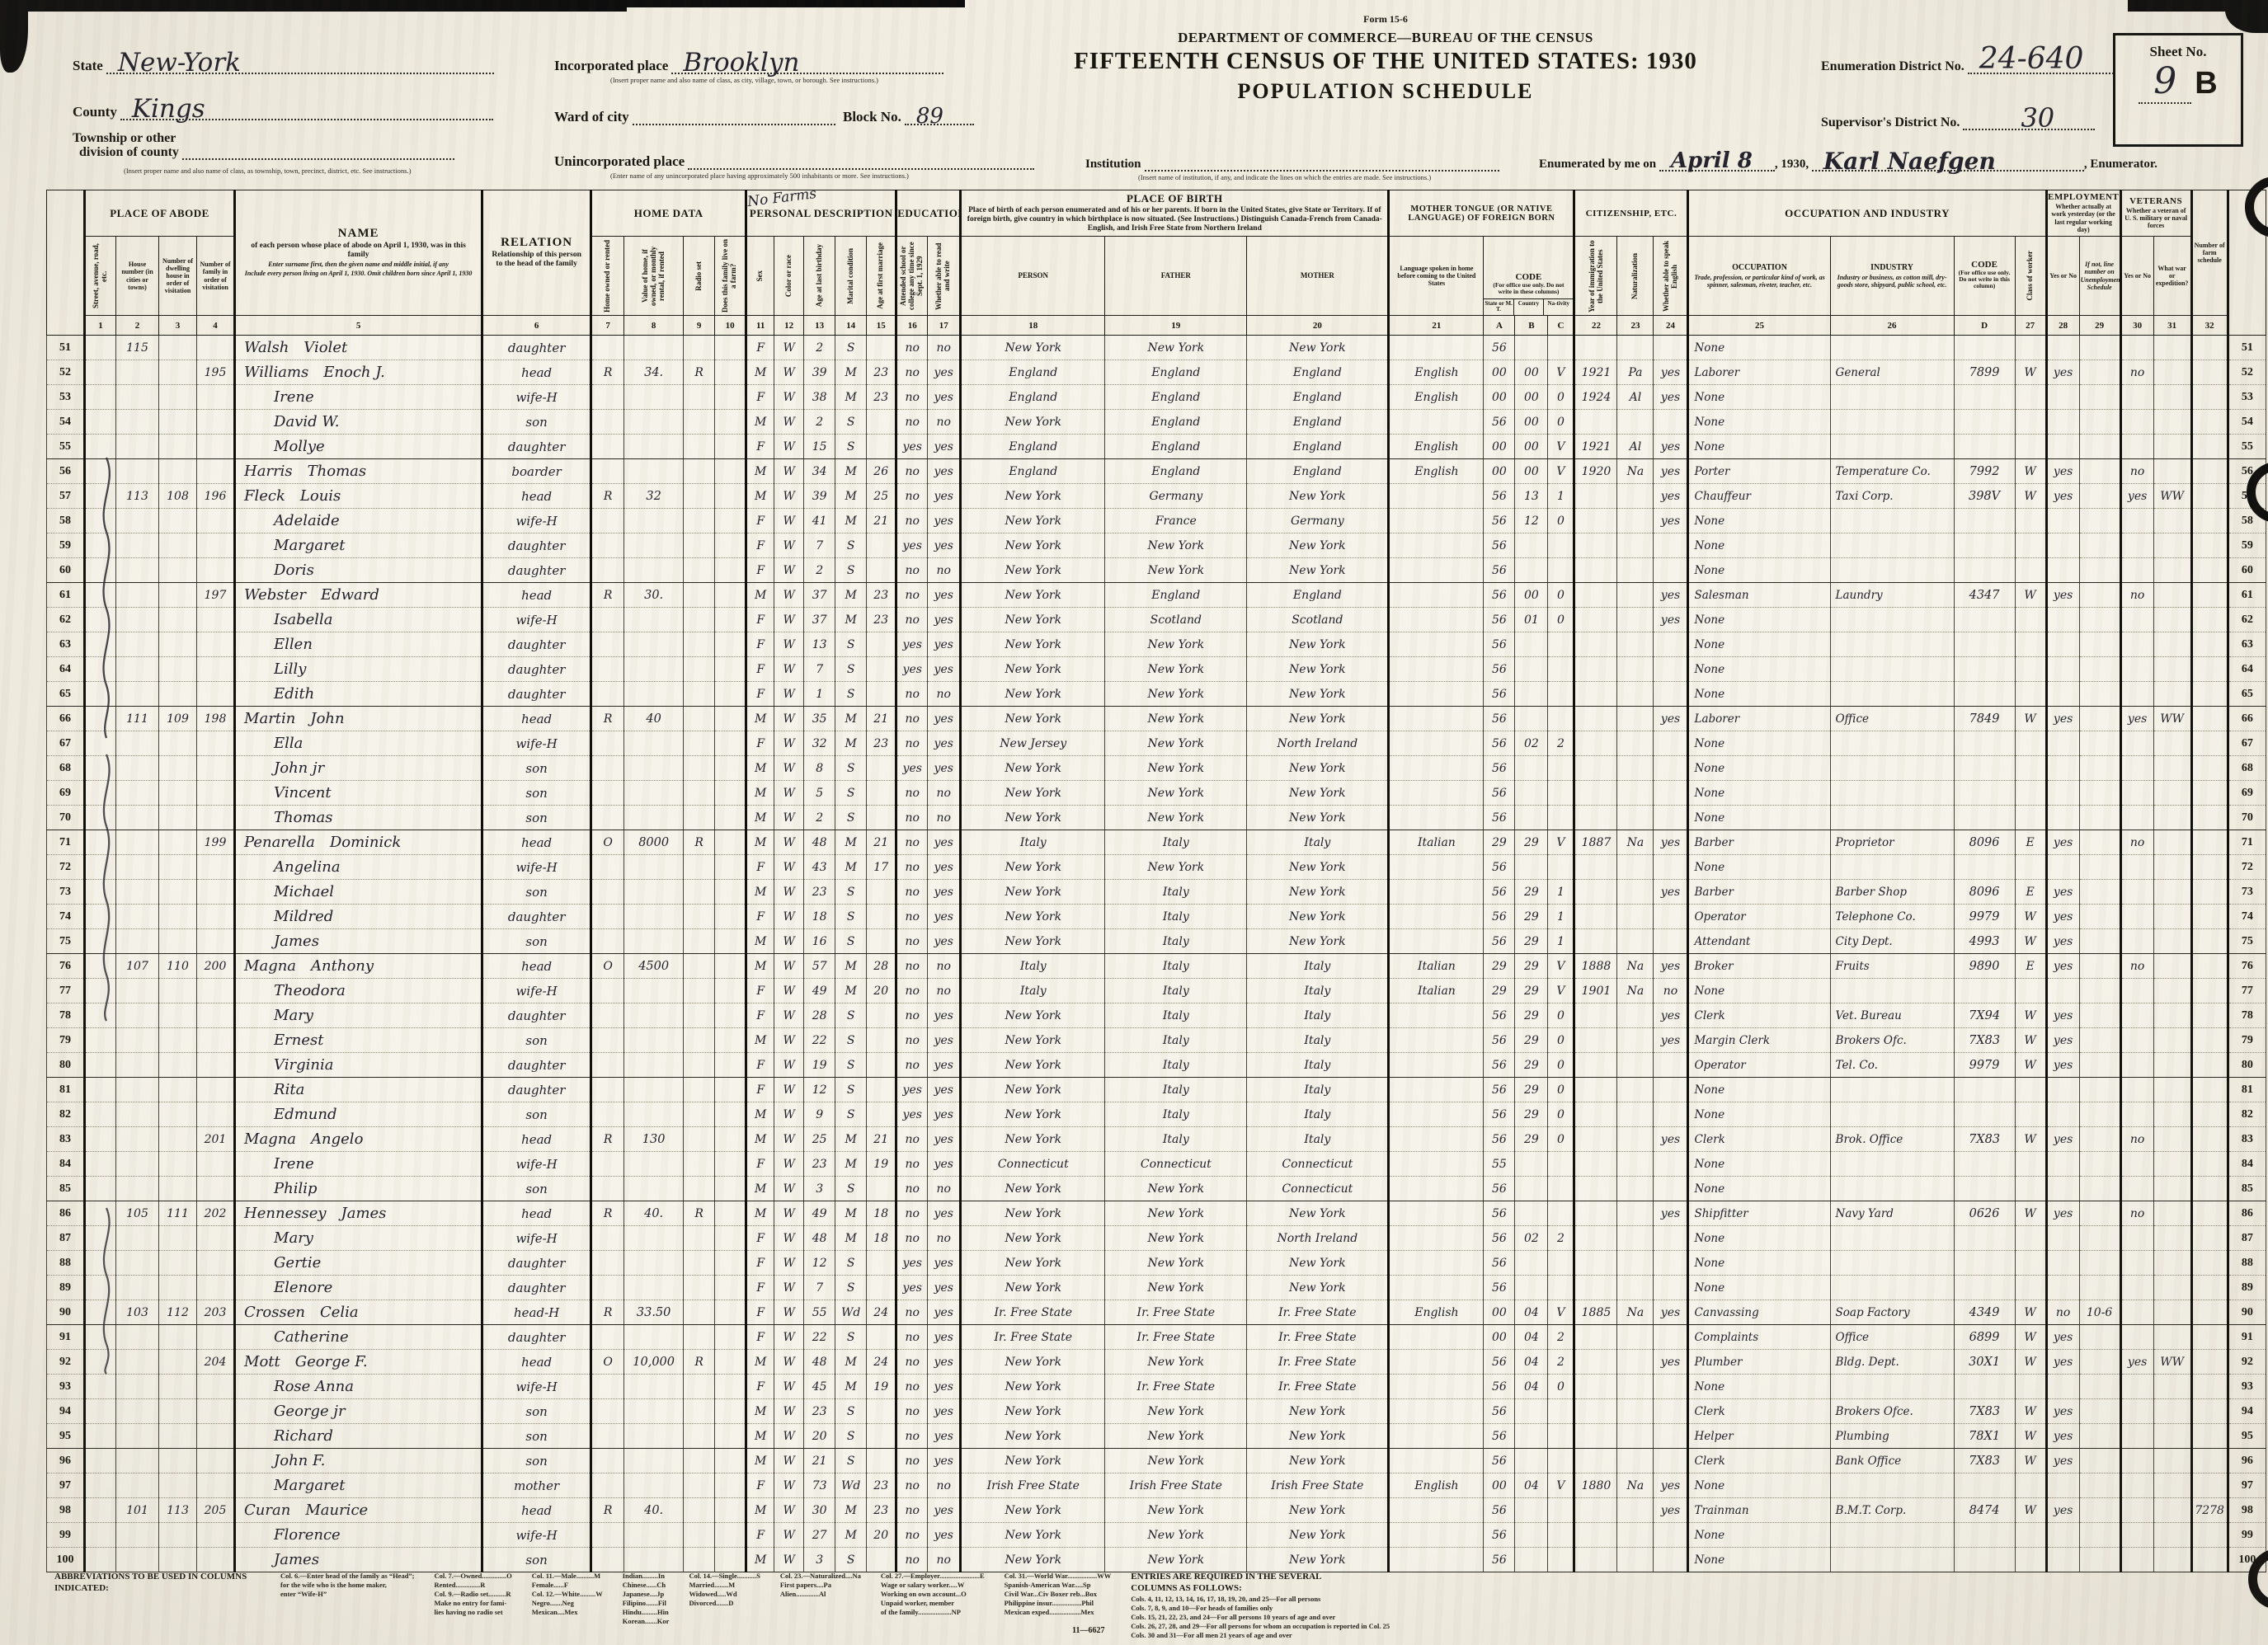 The image size is (2268, 1645). What do you see at coordinates (65, 1115) in the screenshot?
I see `line-number: 82` at bounding box center [65, 1115].